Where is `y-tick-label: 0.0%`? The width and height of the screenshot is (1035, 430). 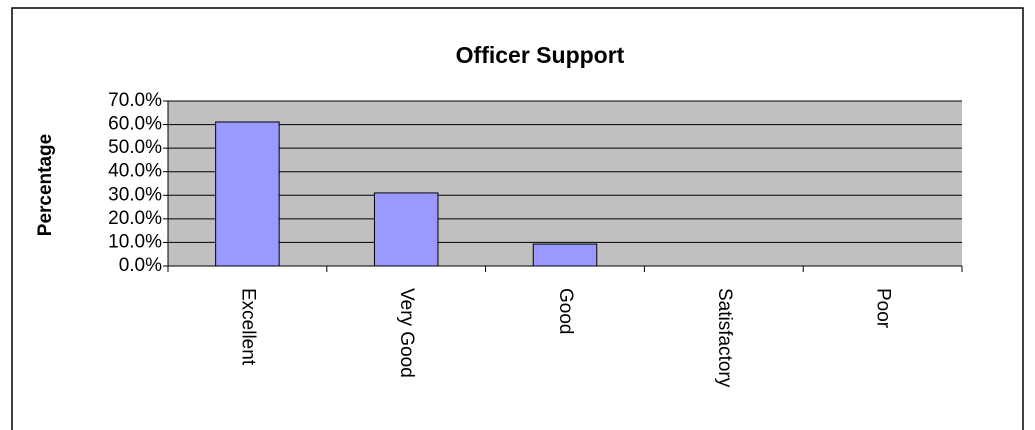
y-tick-label: 0.0% is located at coordinates (140, 265).